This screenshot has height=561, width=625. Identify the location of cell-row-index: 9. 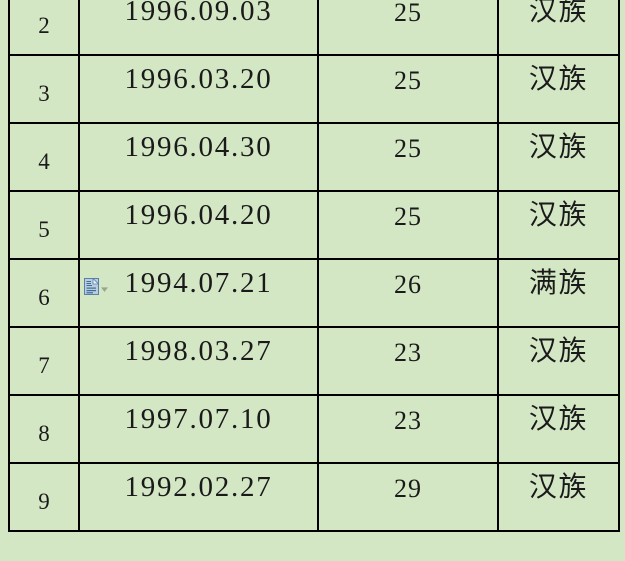
(44, 497).